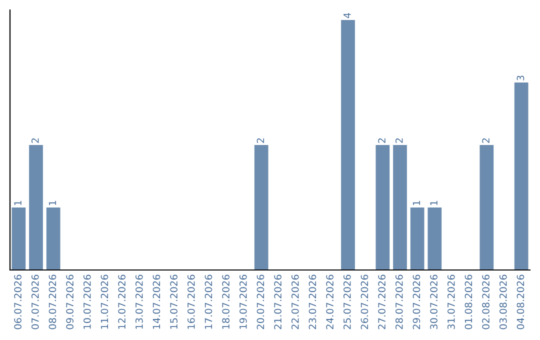 The height and width of the screenshot is (340, 540). What do you see at coordinates (208, 301) in the screenshot?
I see `x-tick-label: 17.07.2026` at bounding box center [208, 301].